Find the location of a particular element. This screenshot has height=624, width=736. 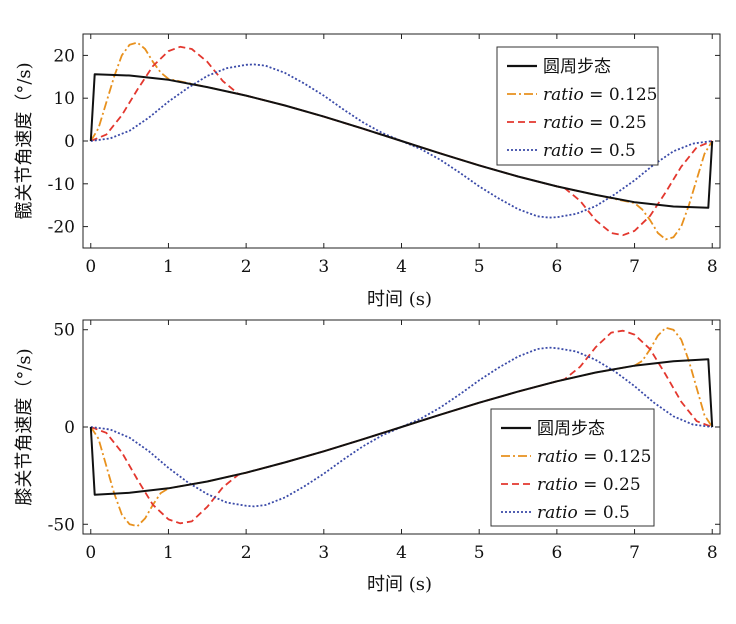

y-tick-label: -50 is located at coordinates (61, 525).